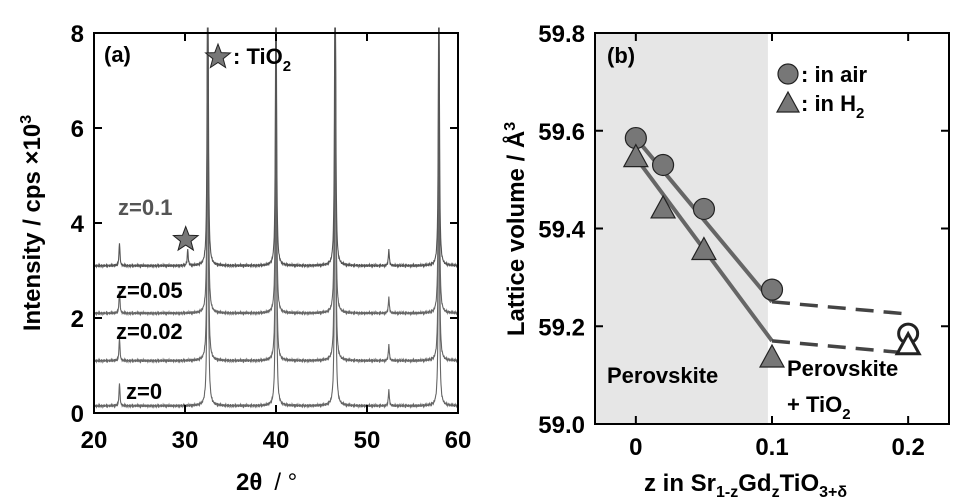 This screenshot has width=963, height=502. Describe the element at coordinates (561, 34) in the screenshot. I see `y-tick-label: 59.8` at that location.